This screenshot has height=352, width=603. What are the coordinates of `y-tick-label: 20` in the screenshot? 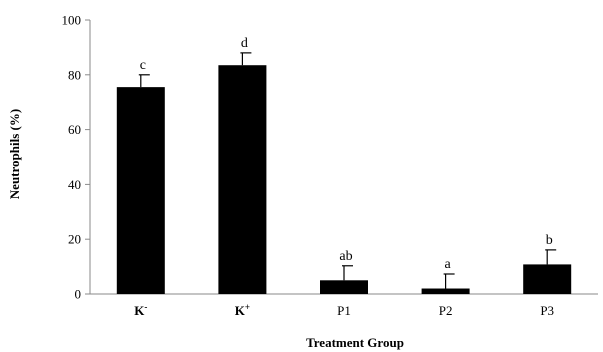 It's located at (74, 239).